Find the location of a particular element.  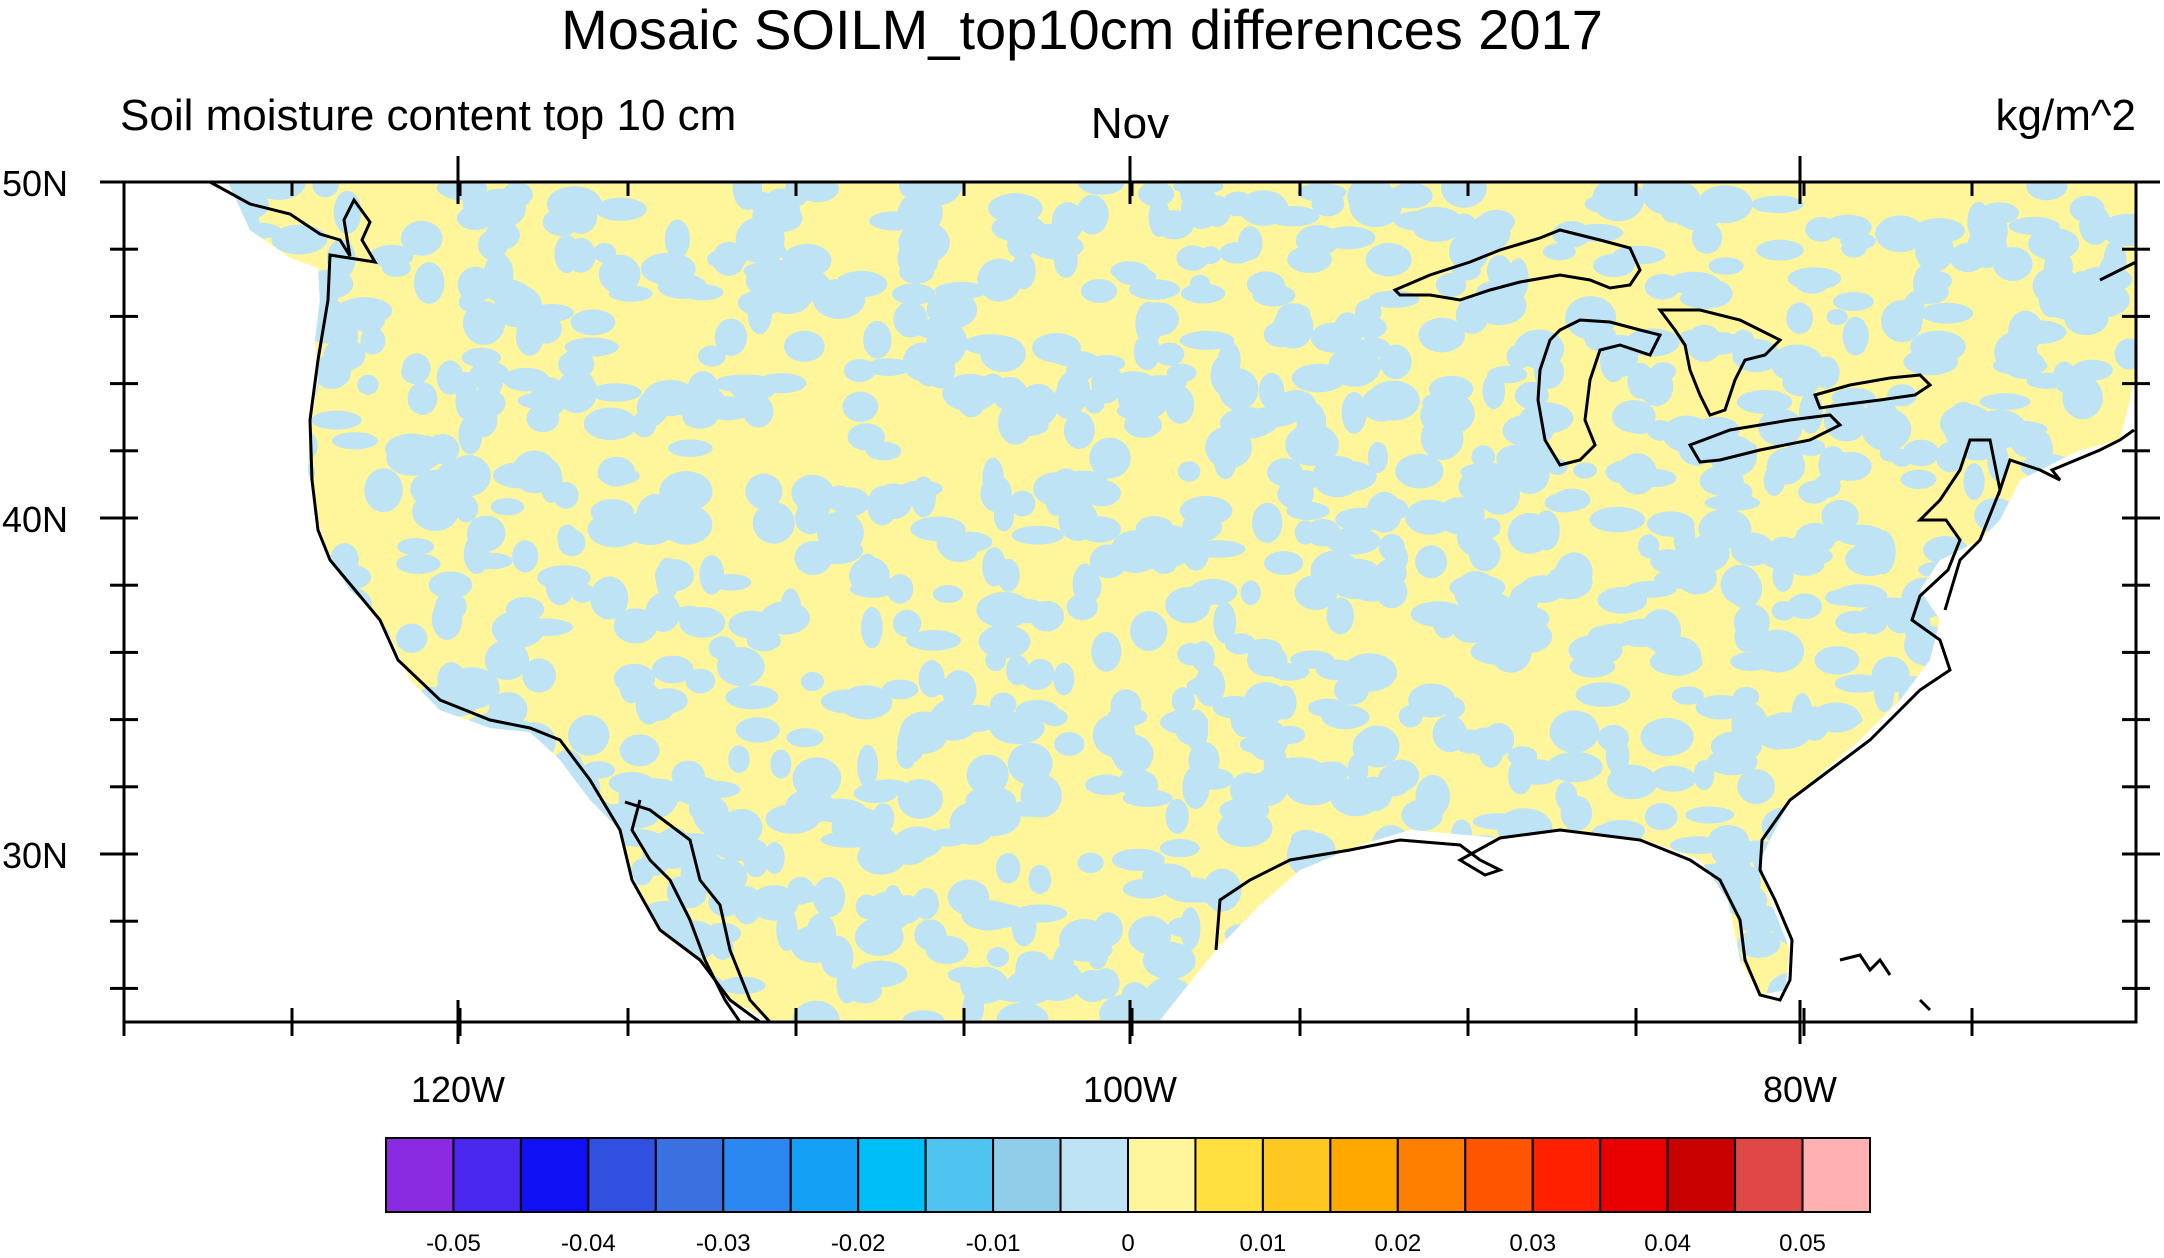

month-subtitle: Nov is located at coordinates (1130, 123).